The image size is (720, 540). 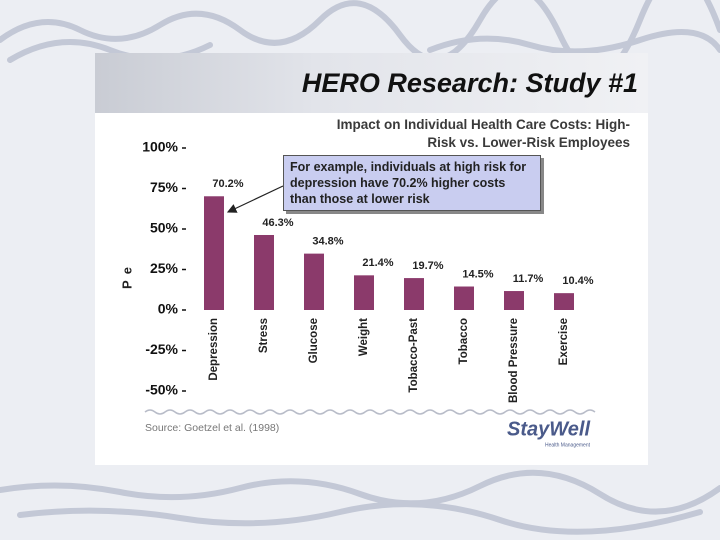 What do you see at coordinates (126, 275) in the screenshot?
I see `y-axis-label: Pe` at bounding box center [126, 275].